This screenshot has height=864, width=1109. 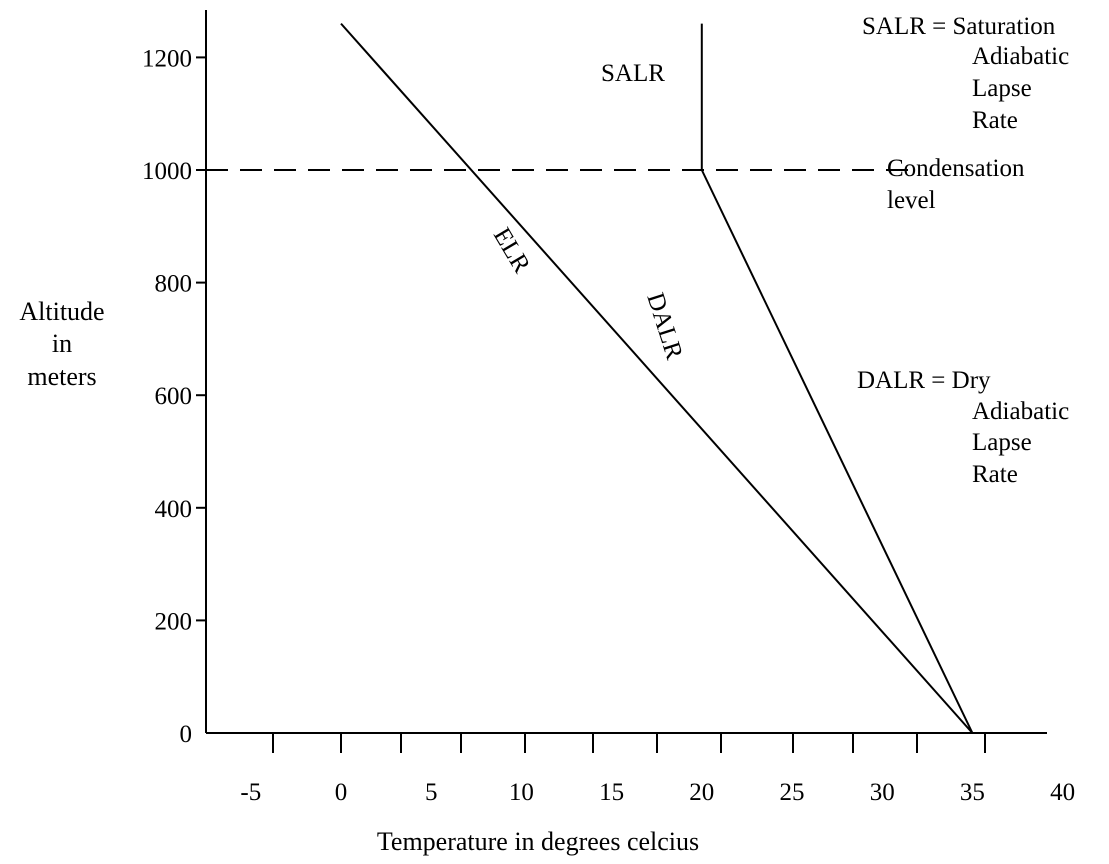 What do you see at coordinates (62, 343) in the screenshot?
I see `y-axis-title-line-2: in` at bounding box center [62, 343].